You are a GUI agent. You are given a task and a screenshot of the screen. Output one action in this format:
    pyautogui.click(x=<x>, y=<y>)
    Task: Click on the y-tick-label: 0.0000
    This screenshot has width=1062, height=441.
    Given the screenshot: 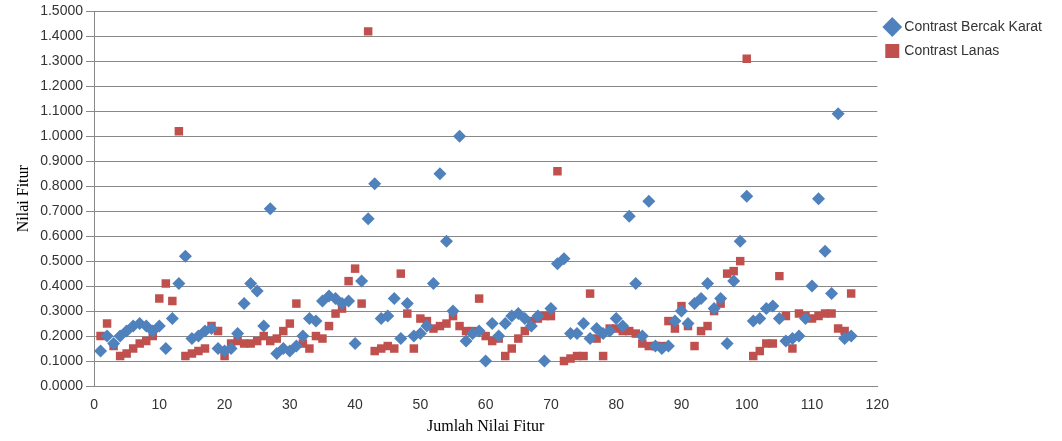 What is the action you would take?
    pyautogui.click(x=62, y=384)
    